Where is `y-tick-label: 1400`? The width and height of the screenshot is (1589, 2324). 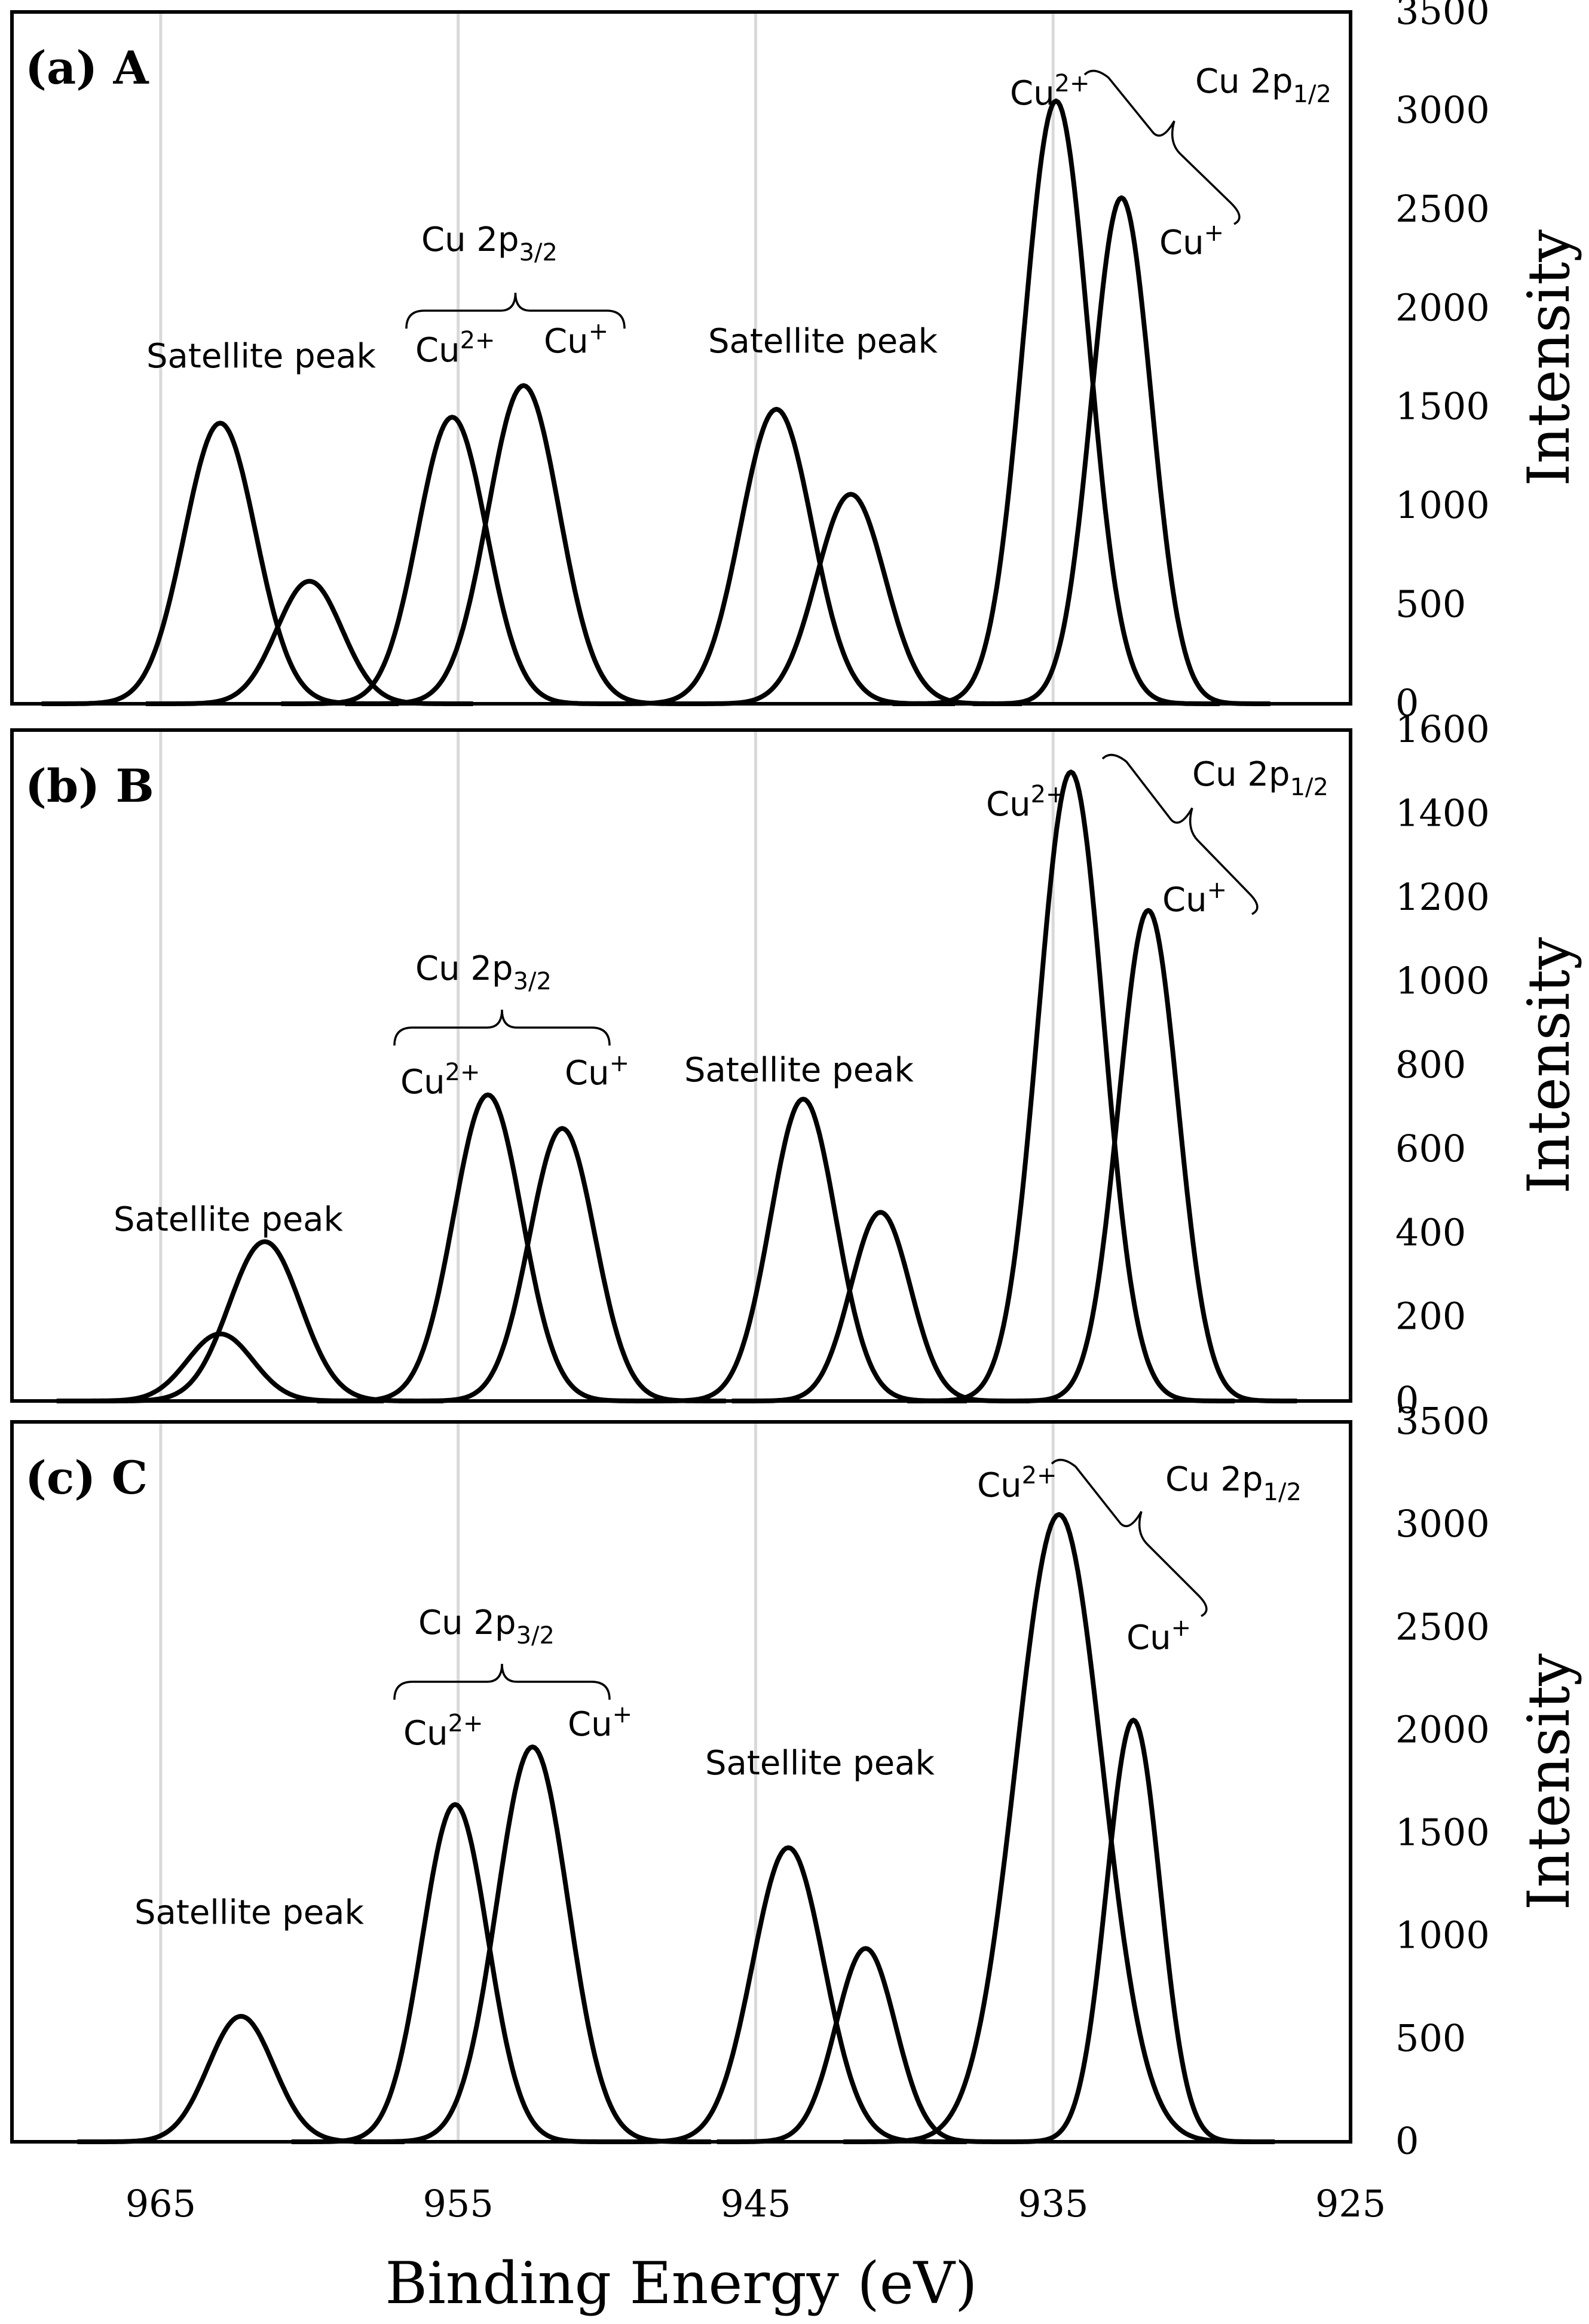
y-tick-label: 1400 is located at coordinates (1442, 813).